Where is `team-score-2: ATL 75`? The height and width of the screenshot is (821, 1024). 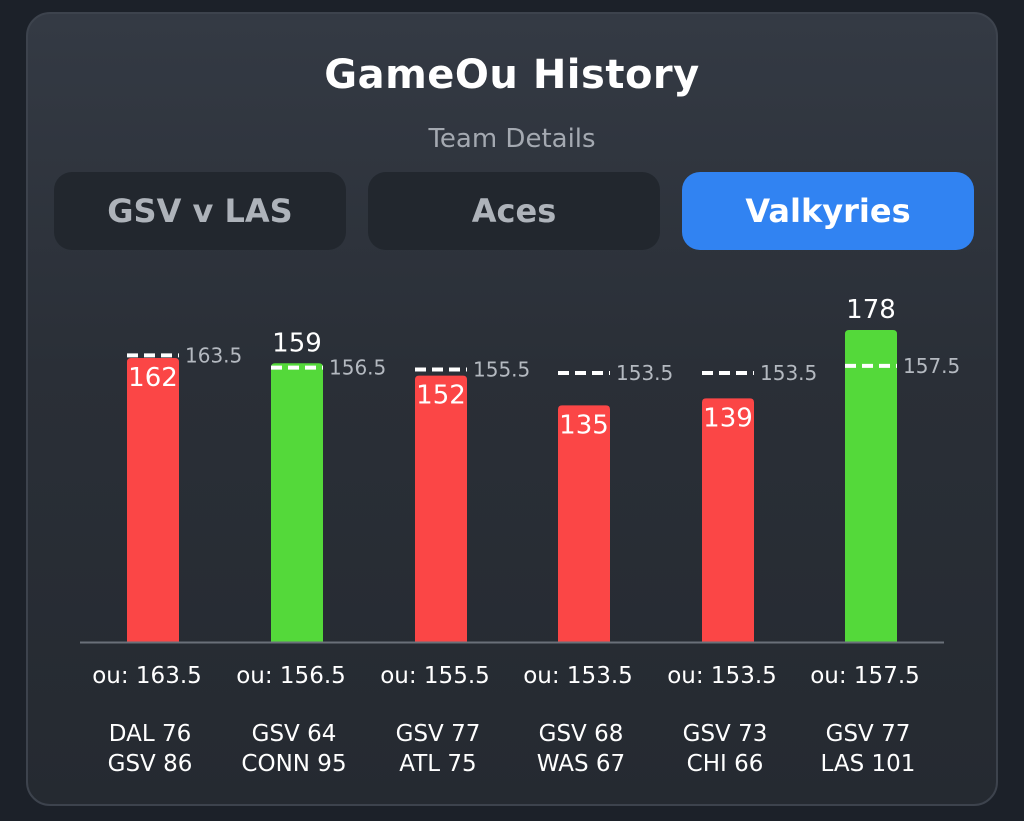
team-score-2: ATL 75 is located at coordinates (437, 764).